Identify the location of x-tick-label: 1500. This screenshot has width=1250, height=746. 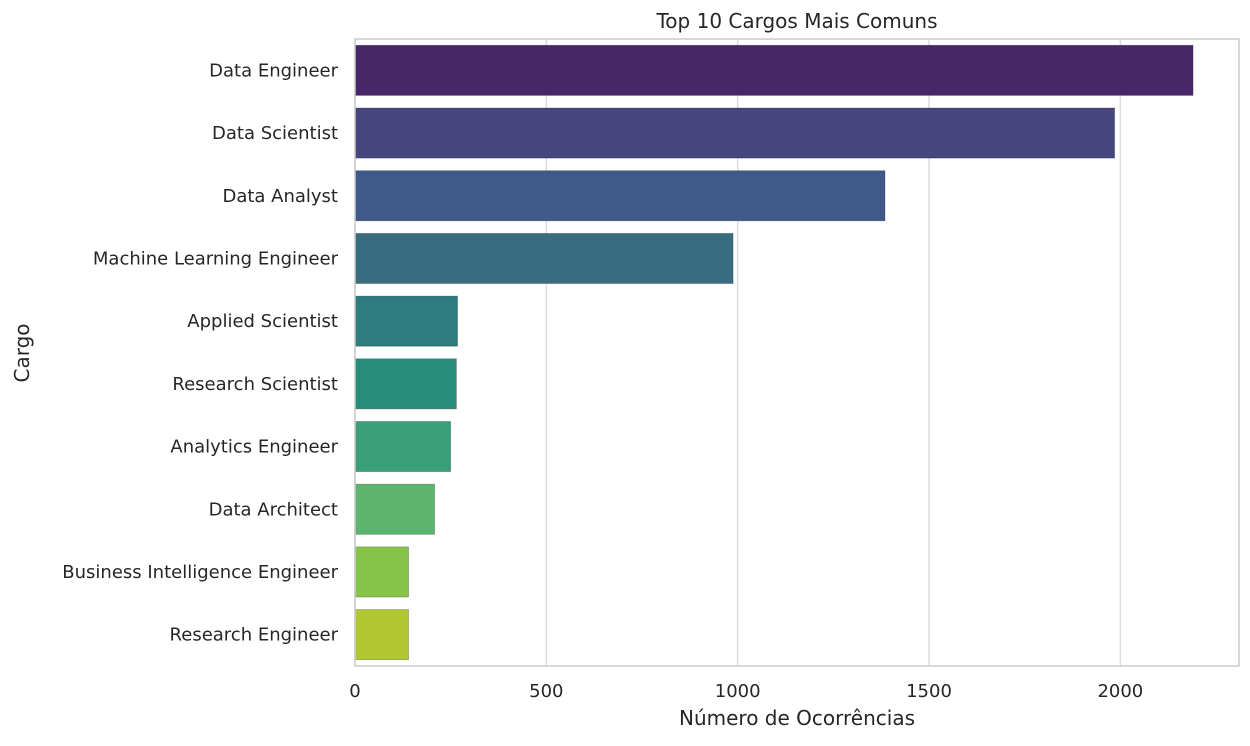
(929, 691).